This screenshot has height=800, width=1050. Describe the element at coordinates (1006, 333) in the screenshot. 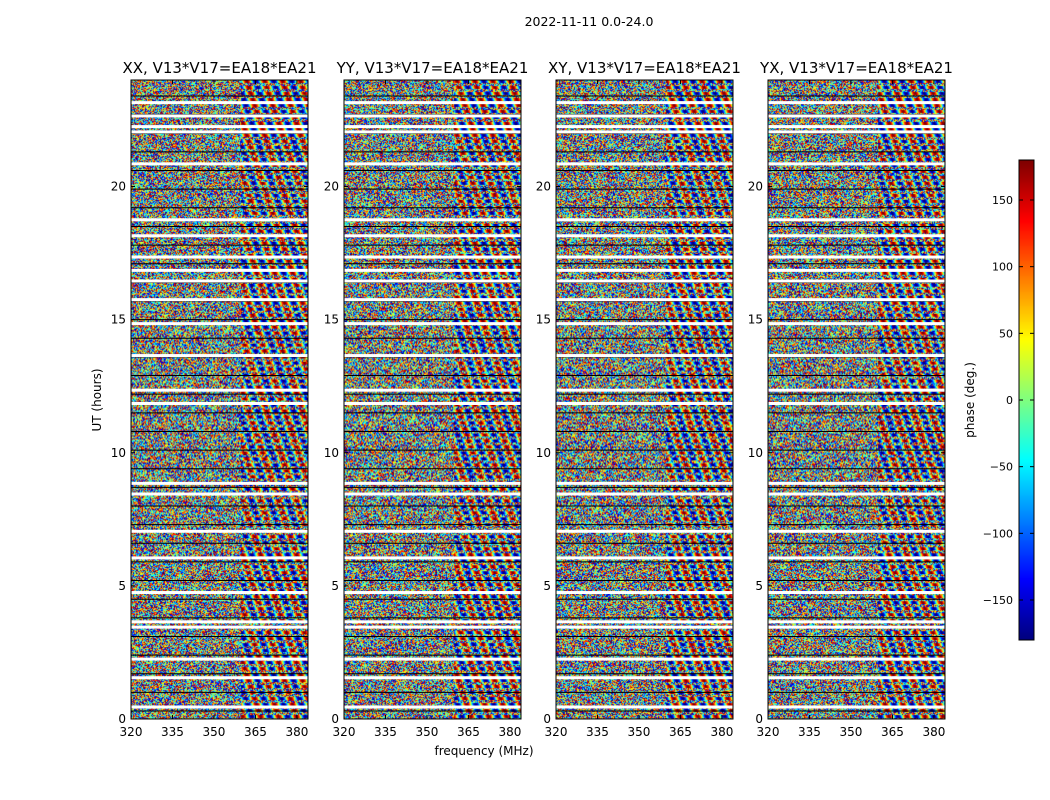

I see `colorbar-tick-label: 50` at that location.